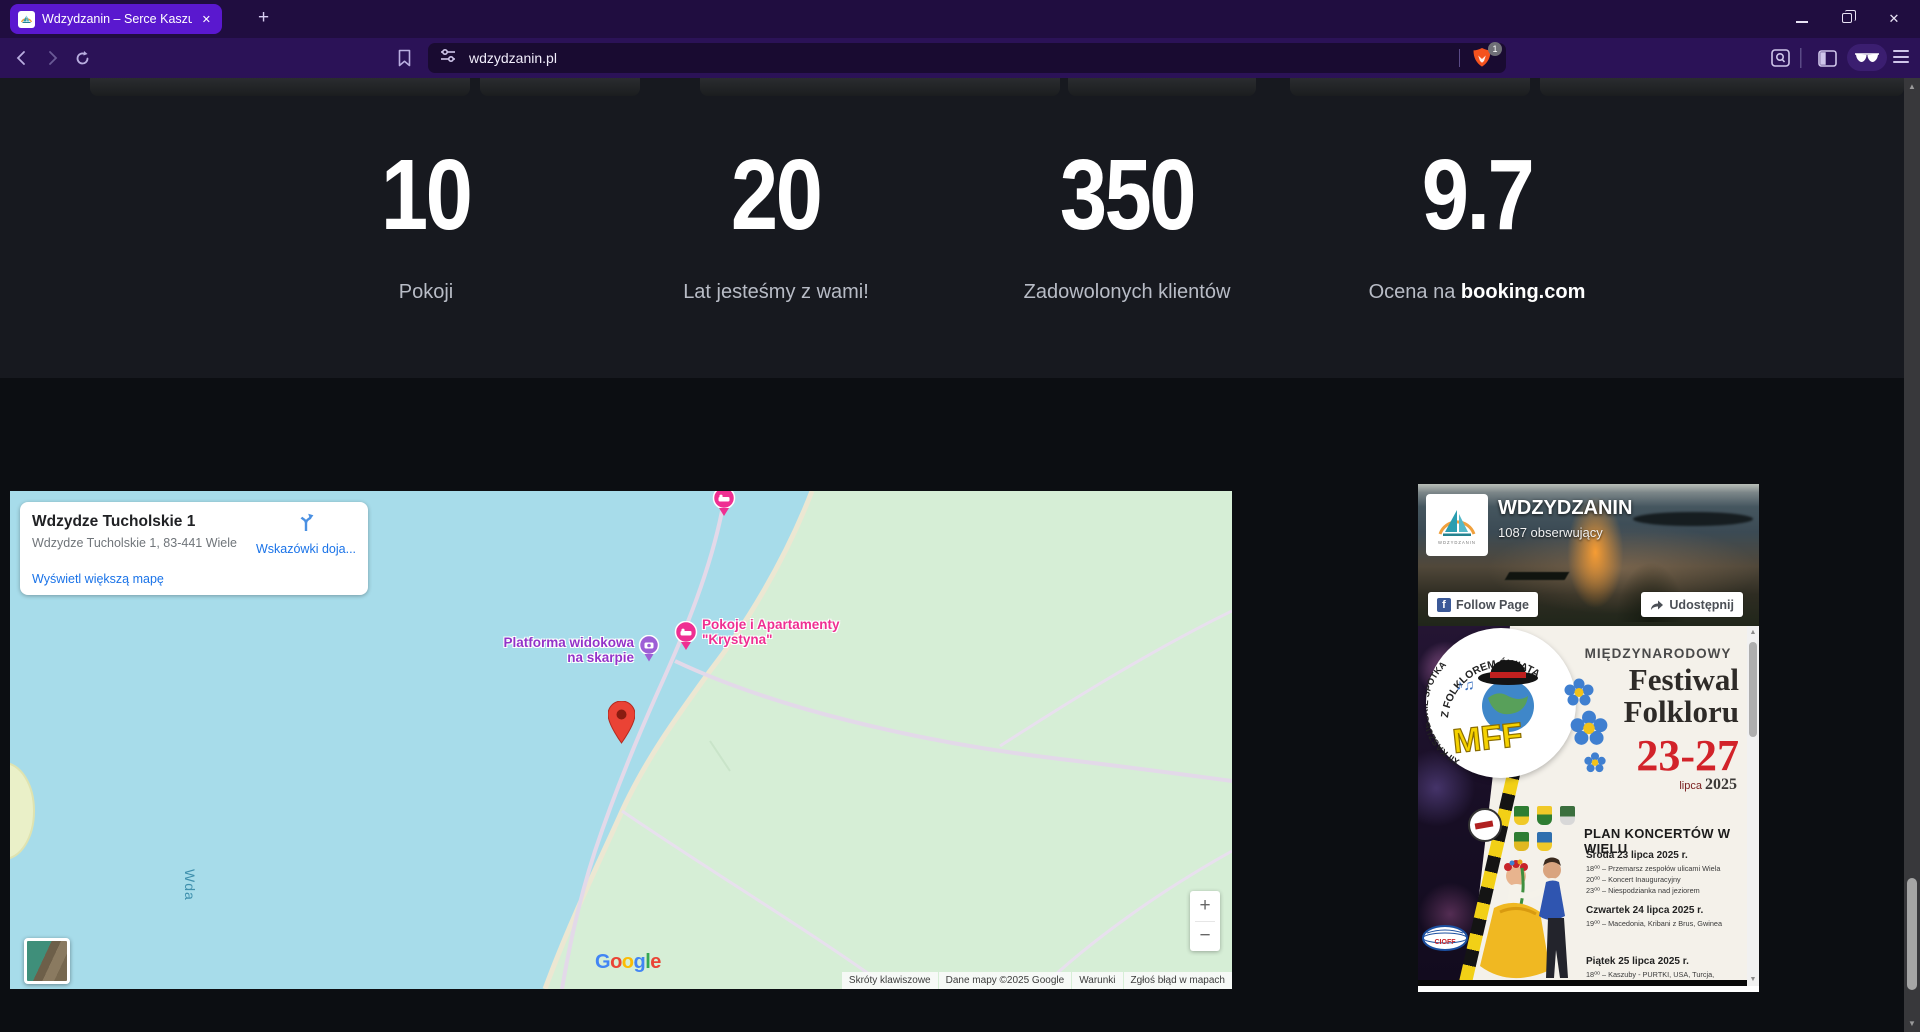  What do you see at coordinates (1912, 555) in the screenshot?
I see `page-scrollbar: ▲ ▼` at bounding box center [1912, 555].